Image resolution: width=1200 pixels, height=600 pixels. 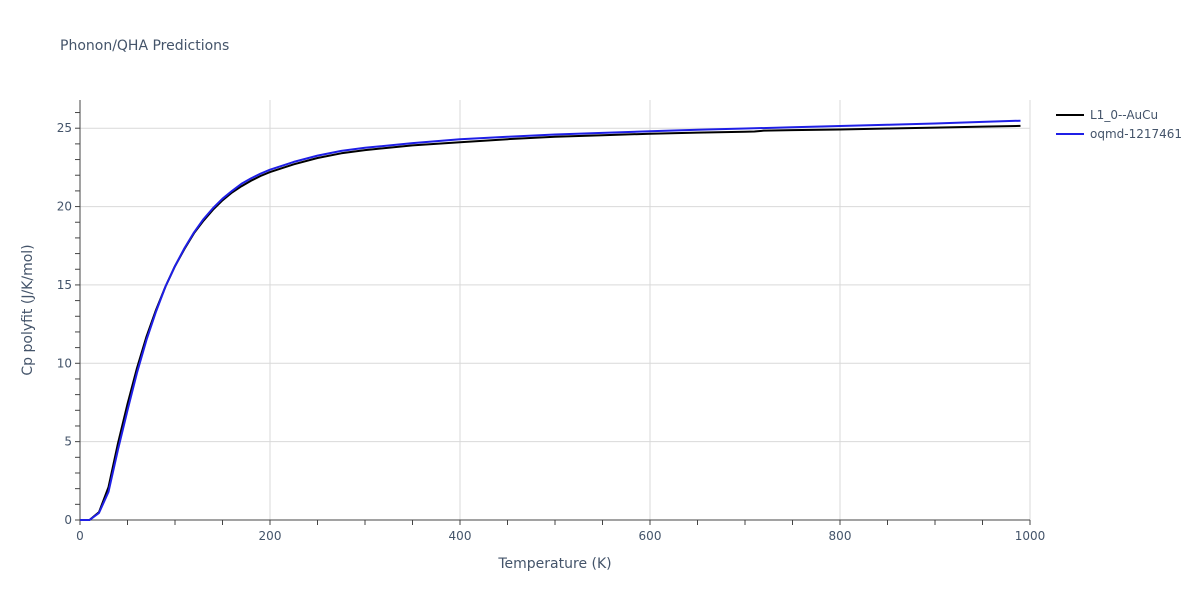 What do you see at coordinates (80, 536) in the screenshot?
I see `x-tick-label: 0` at bounding box center [80, 536].